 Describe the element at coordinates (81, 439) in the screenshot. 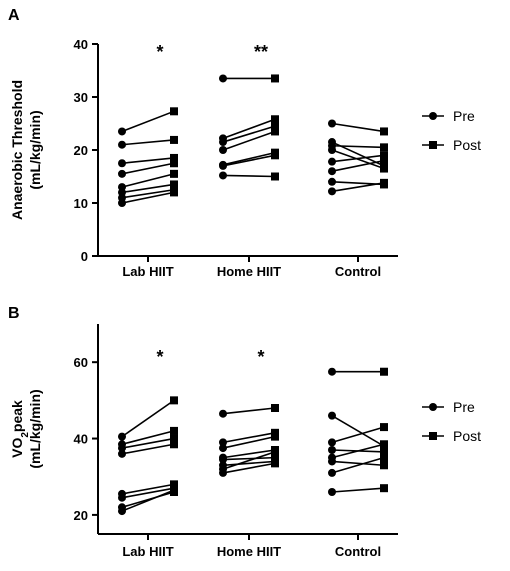

I see `y-tick-label: 40` at that location.